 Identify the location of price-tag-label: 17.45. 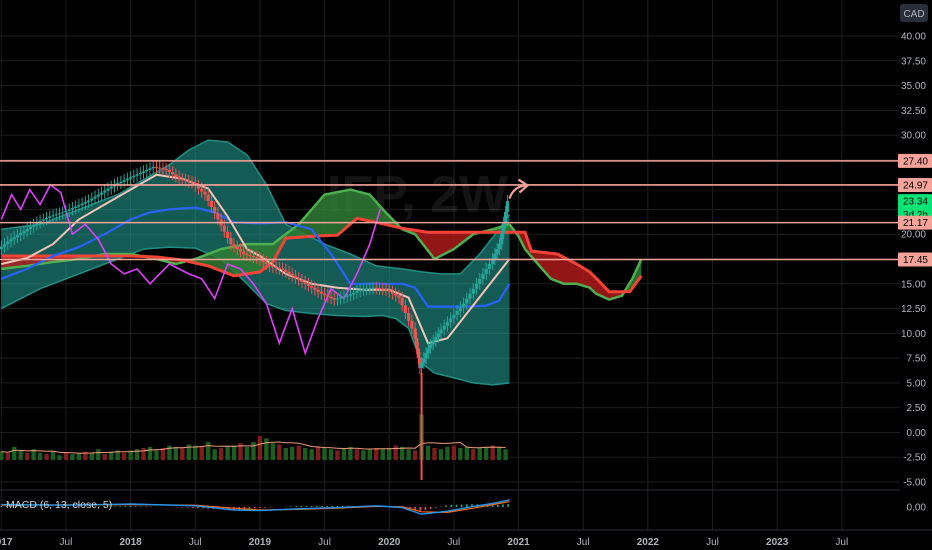
(915, 260).